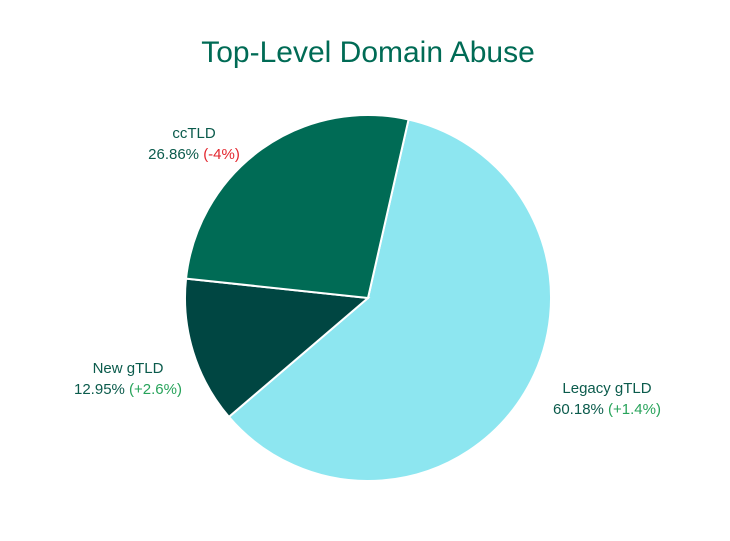  I want to click on slice-value-text: 12.95%, so click(101, 389).